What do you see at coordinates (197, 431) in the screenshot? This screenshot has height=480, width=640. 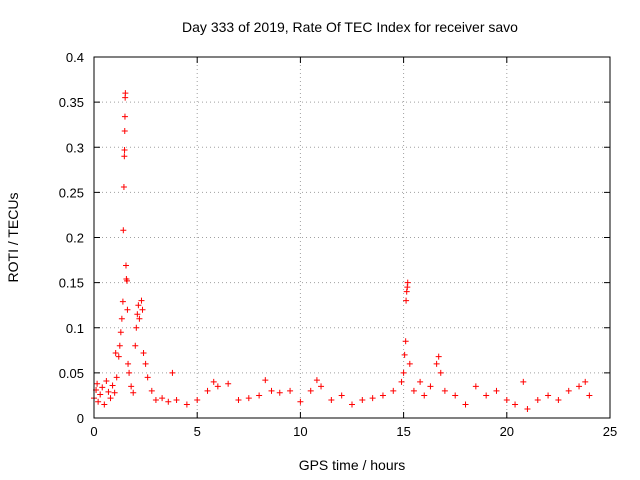 I see `x-tick-label: 5` at bounding box center [197, 431].